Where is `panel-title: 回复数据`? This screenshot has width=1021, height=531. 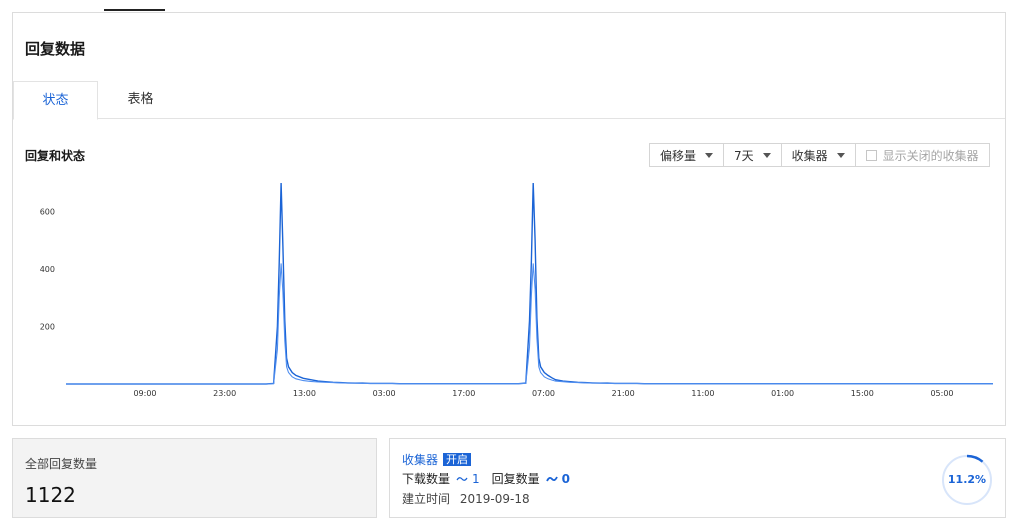
panel-title: 回复数据 is located at coordinates (55, 49).